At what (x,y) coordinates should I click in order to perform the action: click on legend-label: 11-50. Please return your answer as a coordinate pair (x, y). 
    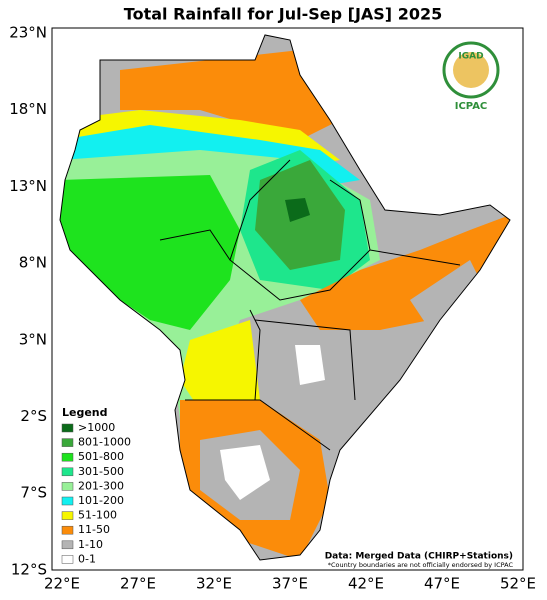
    Looking at the image, I should click on (94, 529).